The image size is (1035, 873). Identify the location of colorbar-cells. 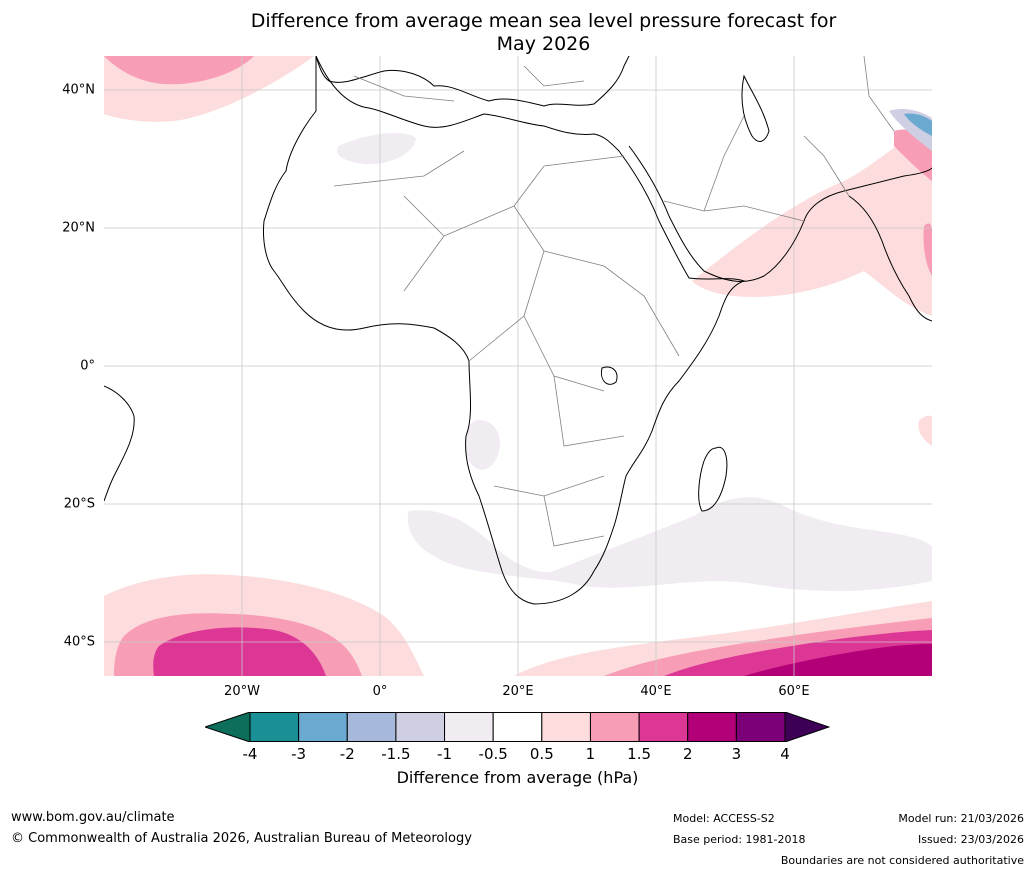
(517, 727).